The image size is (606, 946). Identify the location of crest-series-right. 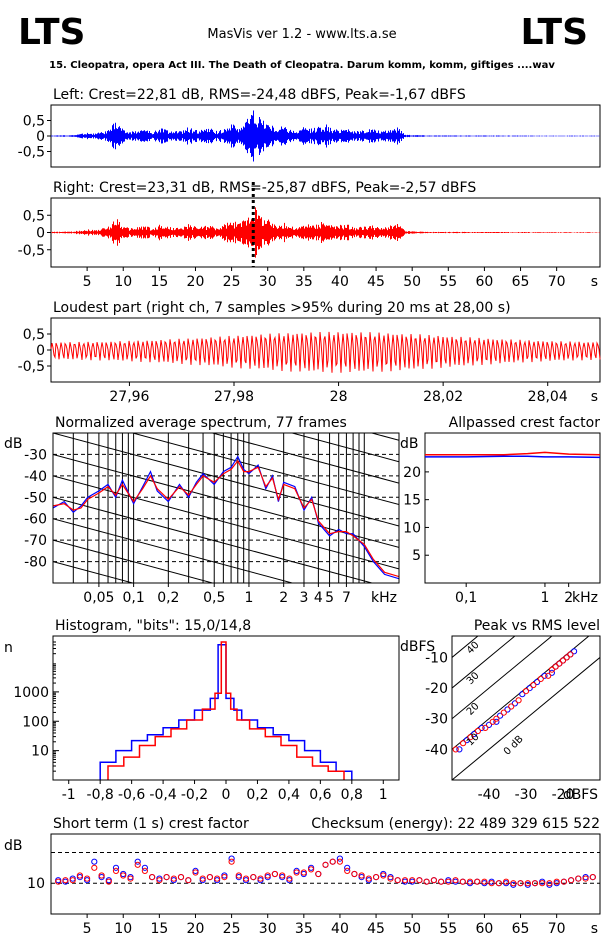
(513, 453).